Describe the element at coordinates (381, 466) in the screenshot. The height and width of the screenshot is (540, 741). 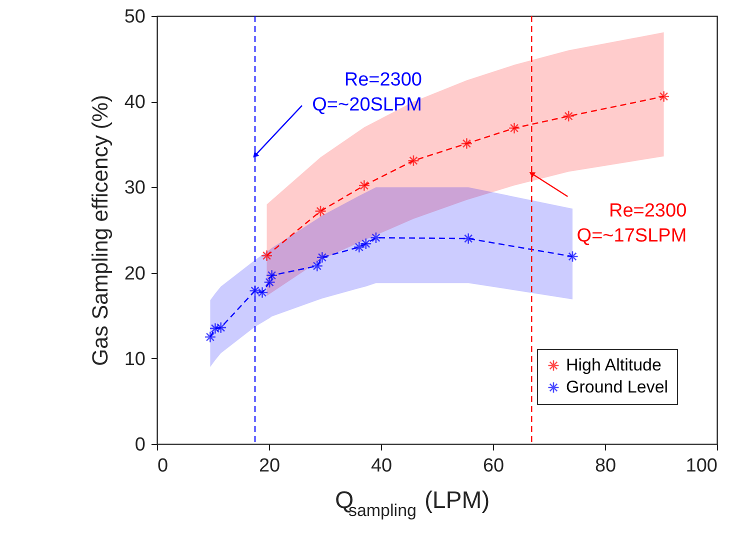
I see `x-tick-label: 40` at that location.